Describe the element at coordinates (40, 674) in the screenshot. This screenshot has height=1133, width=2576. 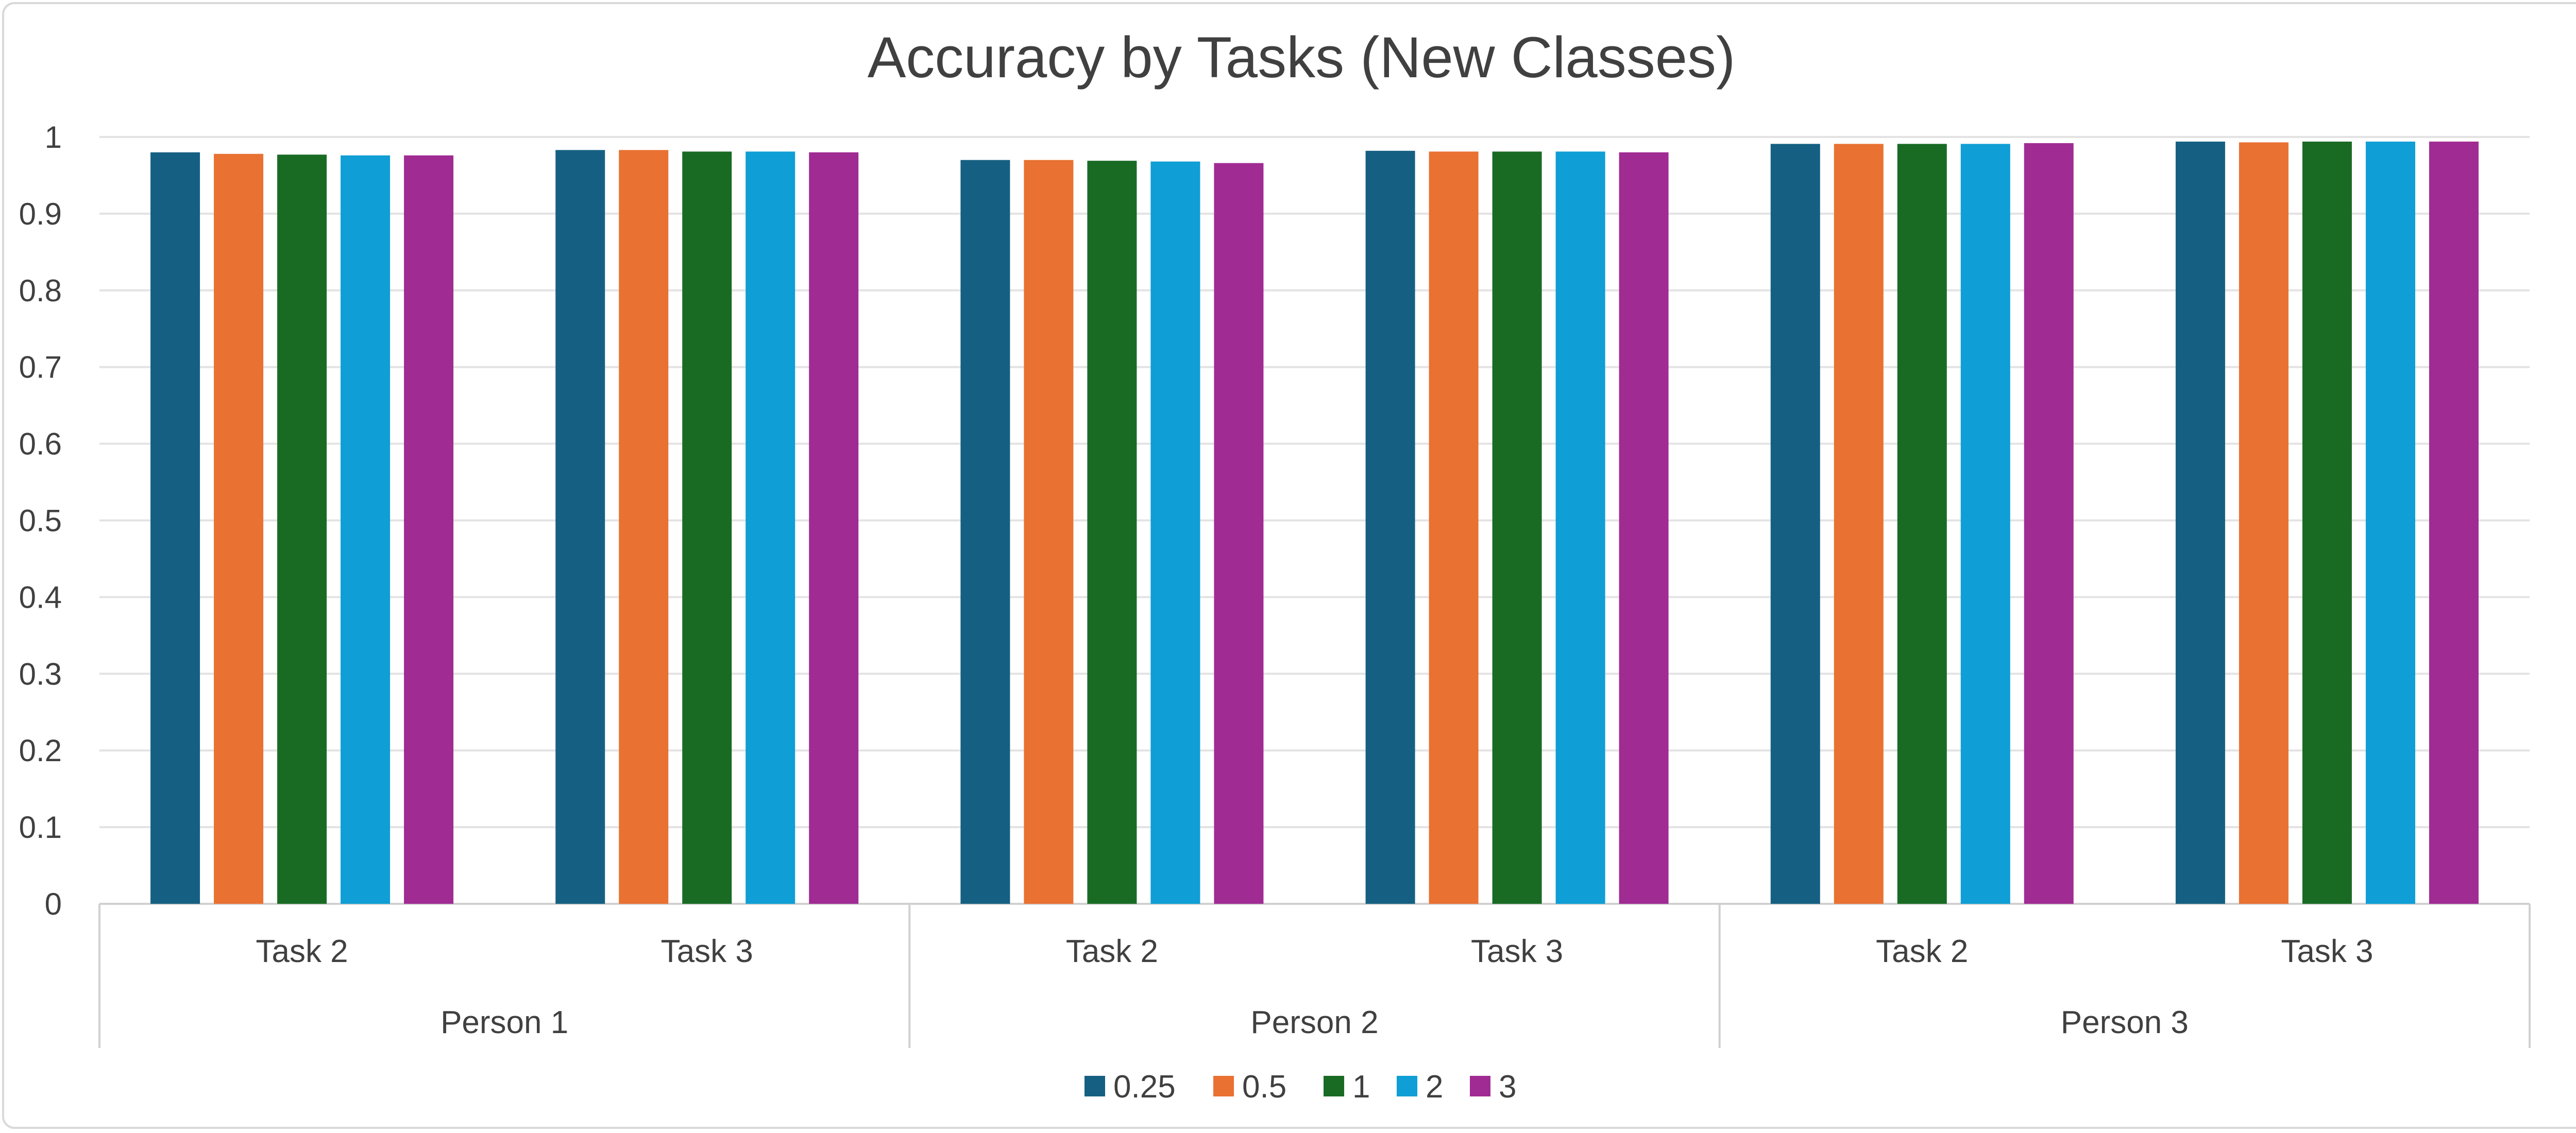
I see `y-tick-label: 0.3` at that location.